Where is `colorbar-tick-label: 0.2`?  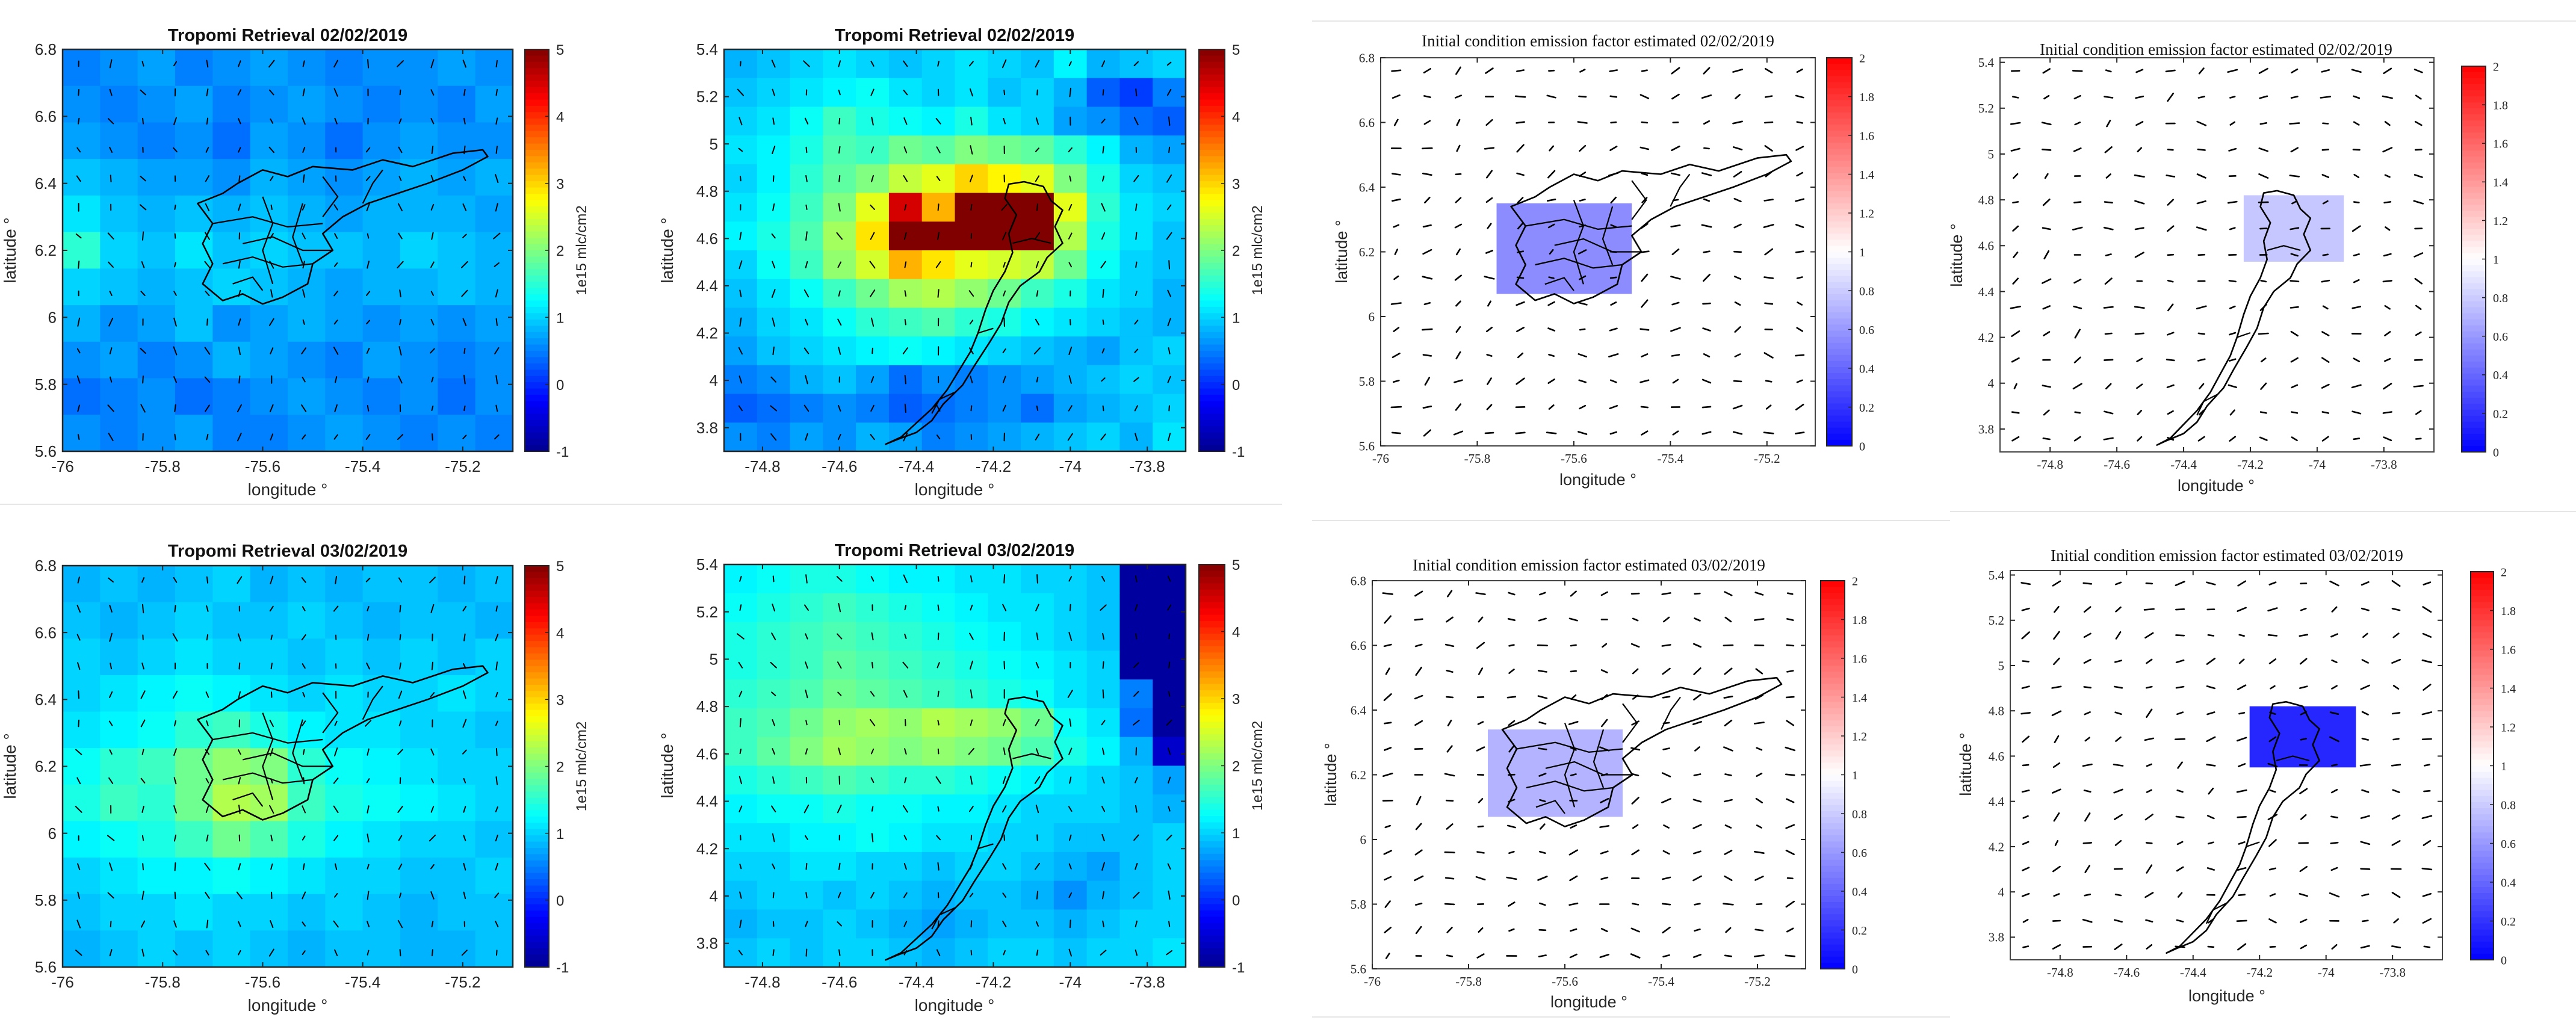
colorbar-tick-label: 0.2 is located at coordinates (1859, 931).